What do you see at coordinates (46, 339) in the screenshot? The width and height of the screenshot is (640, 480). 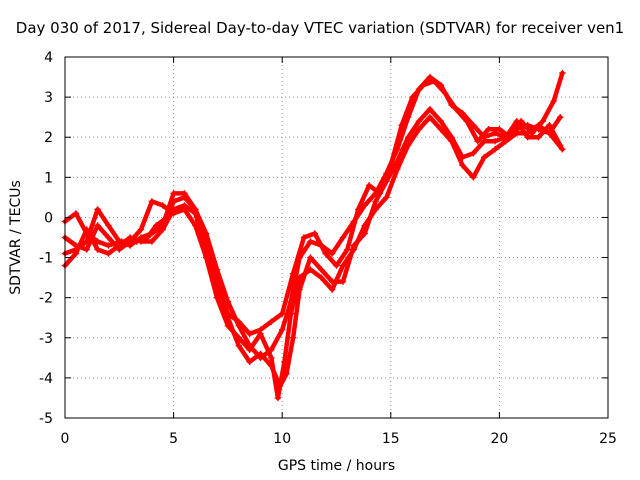 I see `y-tick-label: -3` at bounding box center [46, 339].